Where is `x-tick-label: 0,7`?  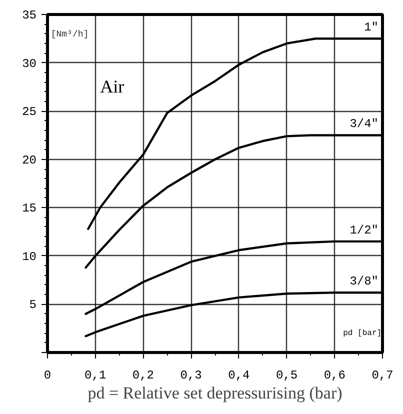 x-tick-label: 0,7 is located at coordinates (383, 375).